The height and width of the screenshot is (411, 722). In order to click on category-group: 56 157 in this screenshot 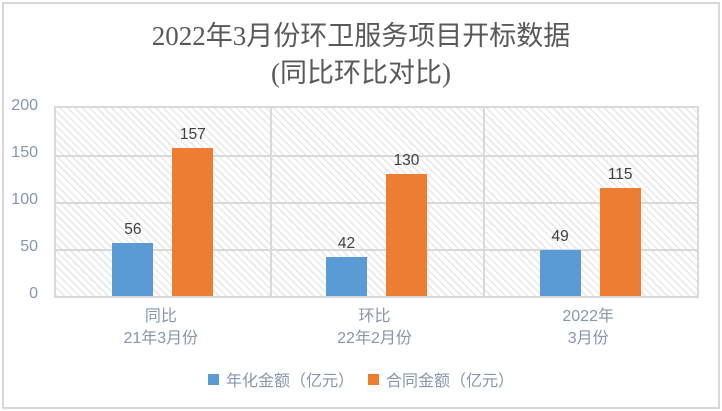, I will do `click(163, 202)`.